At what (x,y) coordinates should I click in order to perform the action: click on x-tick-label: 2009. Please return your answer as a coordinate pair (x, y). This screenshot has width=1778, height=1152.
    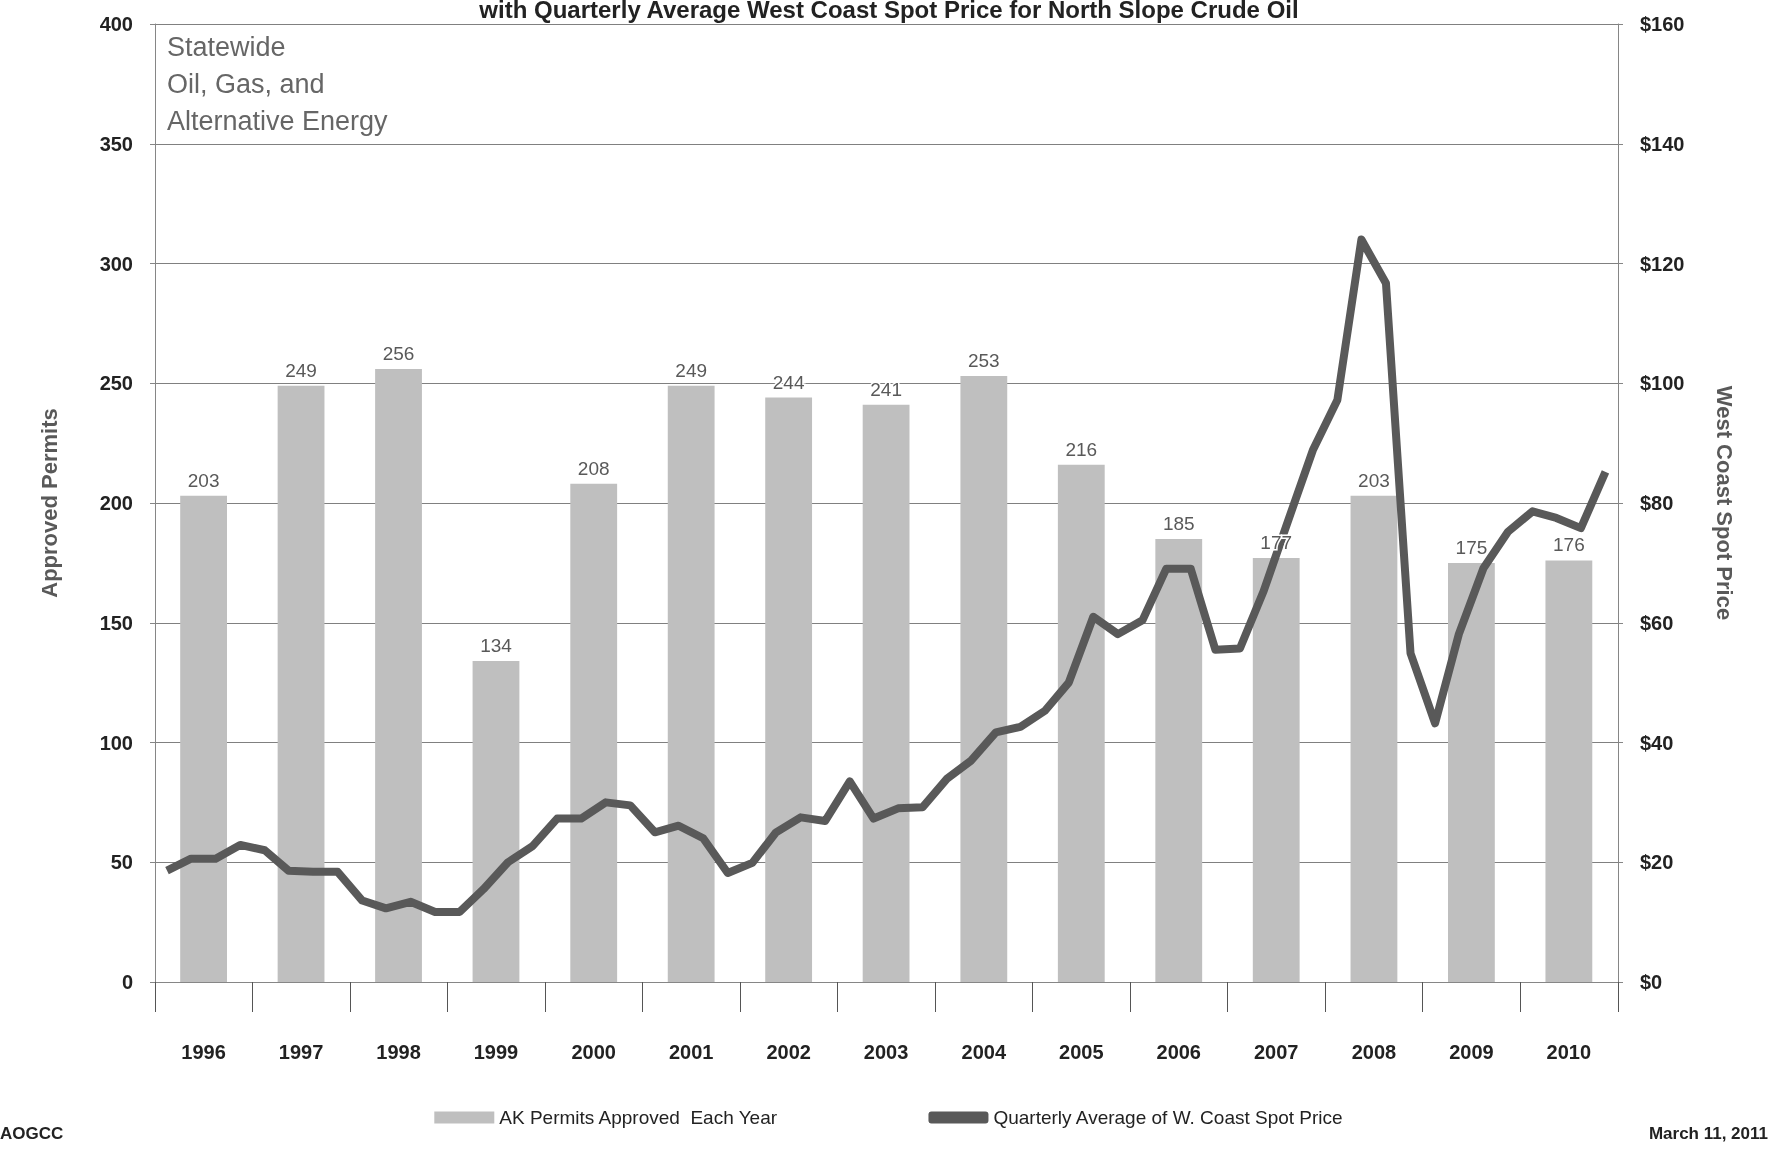
    Looking at the image, I should click on (1471, 1052).